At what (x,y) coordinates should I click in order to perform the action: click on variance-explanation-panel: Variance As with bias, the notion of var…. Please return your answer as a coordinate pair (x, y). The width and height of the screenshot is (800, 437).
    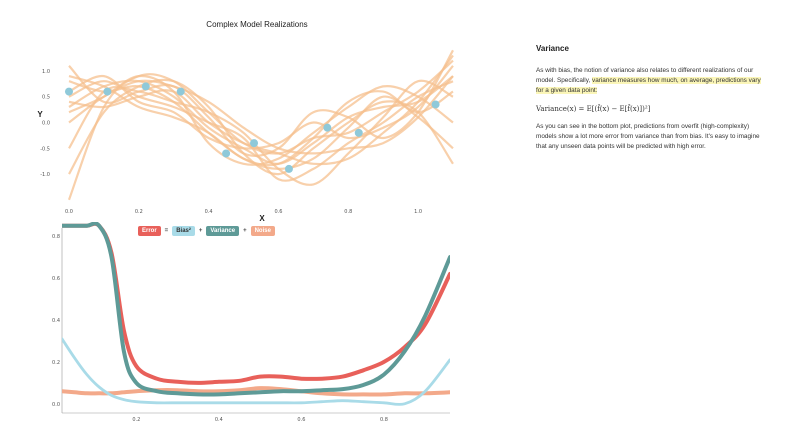
    Looking at the image, I should click on (651, 102).